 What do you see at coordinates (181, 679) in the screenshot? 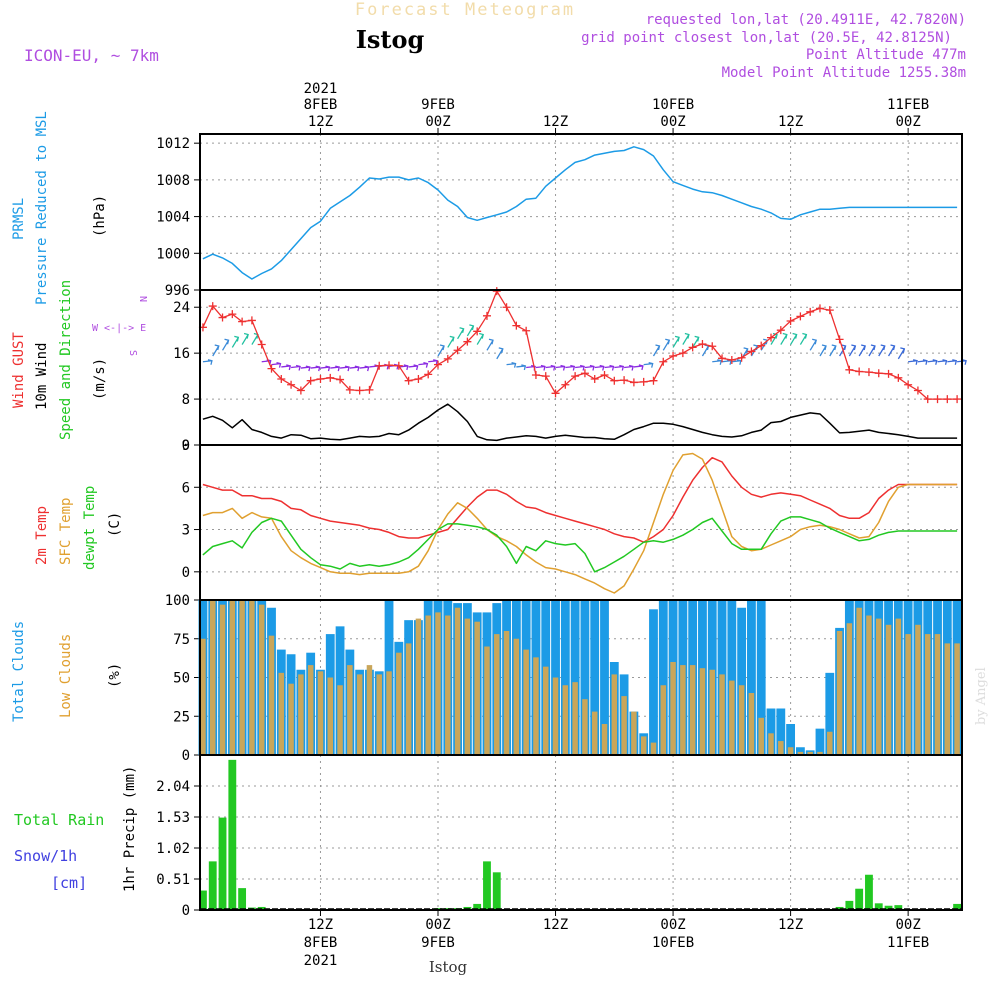
I see `ytick-label: 50` at bounding box center [181, 679].